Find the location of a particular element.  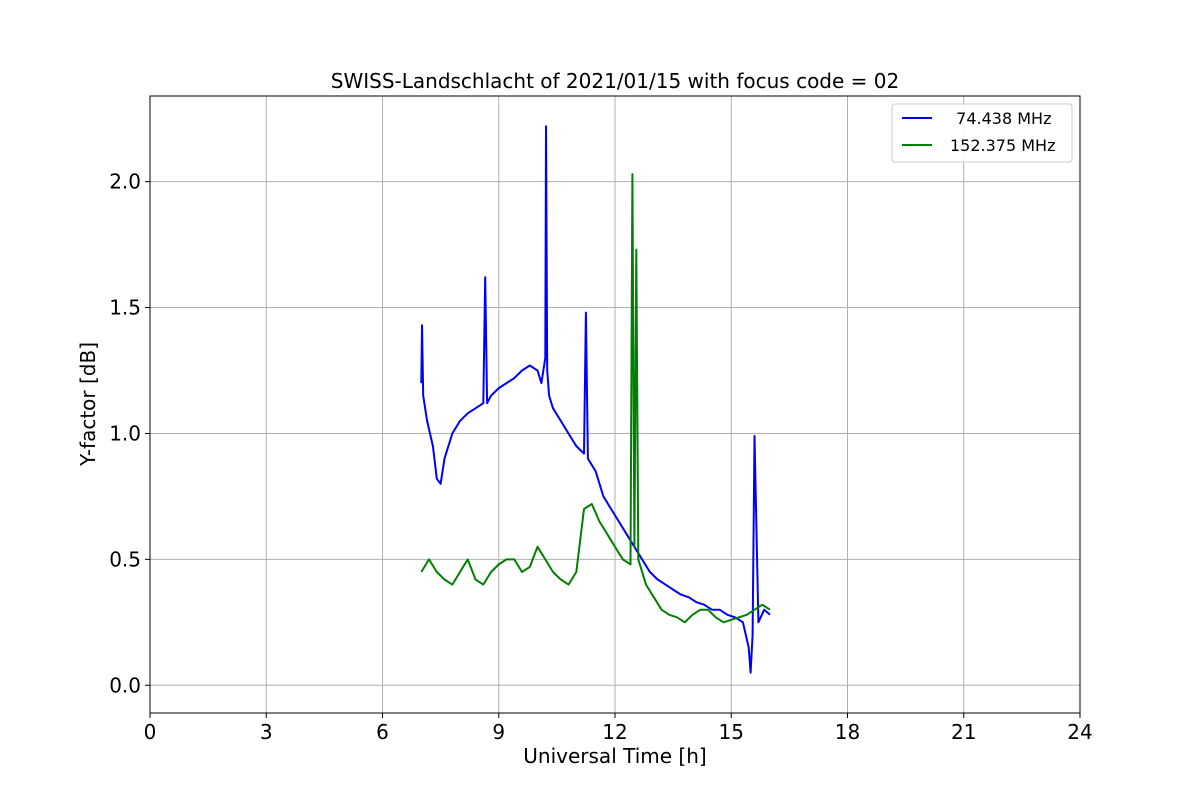

legend-label-series-1: 74.438 MHz is located at coordinates (998, 118).